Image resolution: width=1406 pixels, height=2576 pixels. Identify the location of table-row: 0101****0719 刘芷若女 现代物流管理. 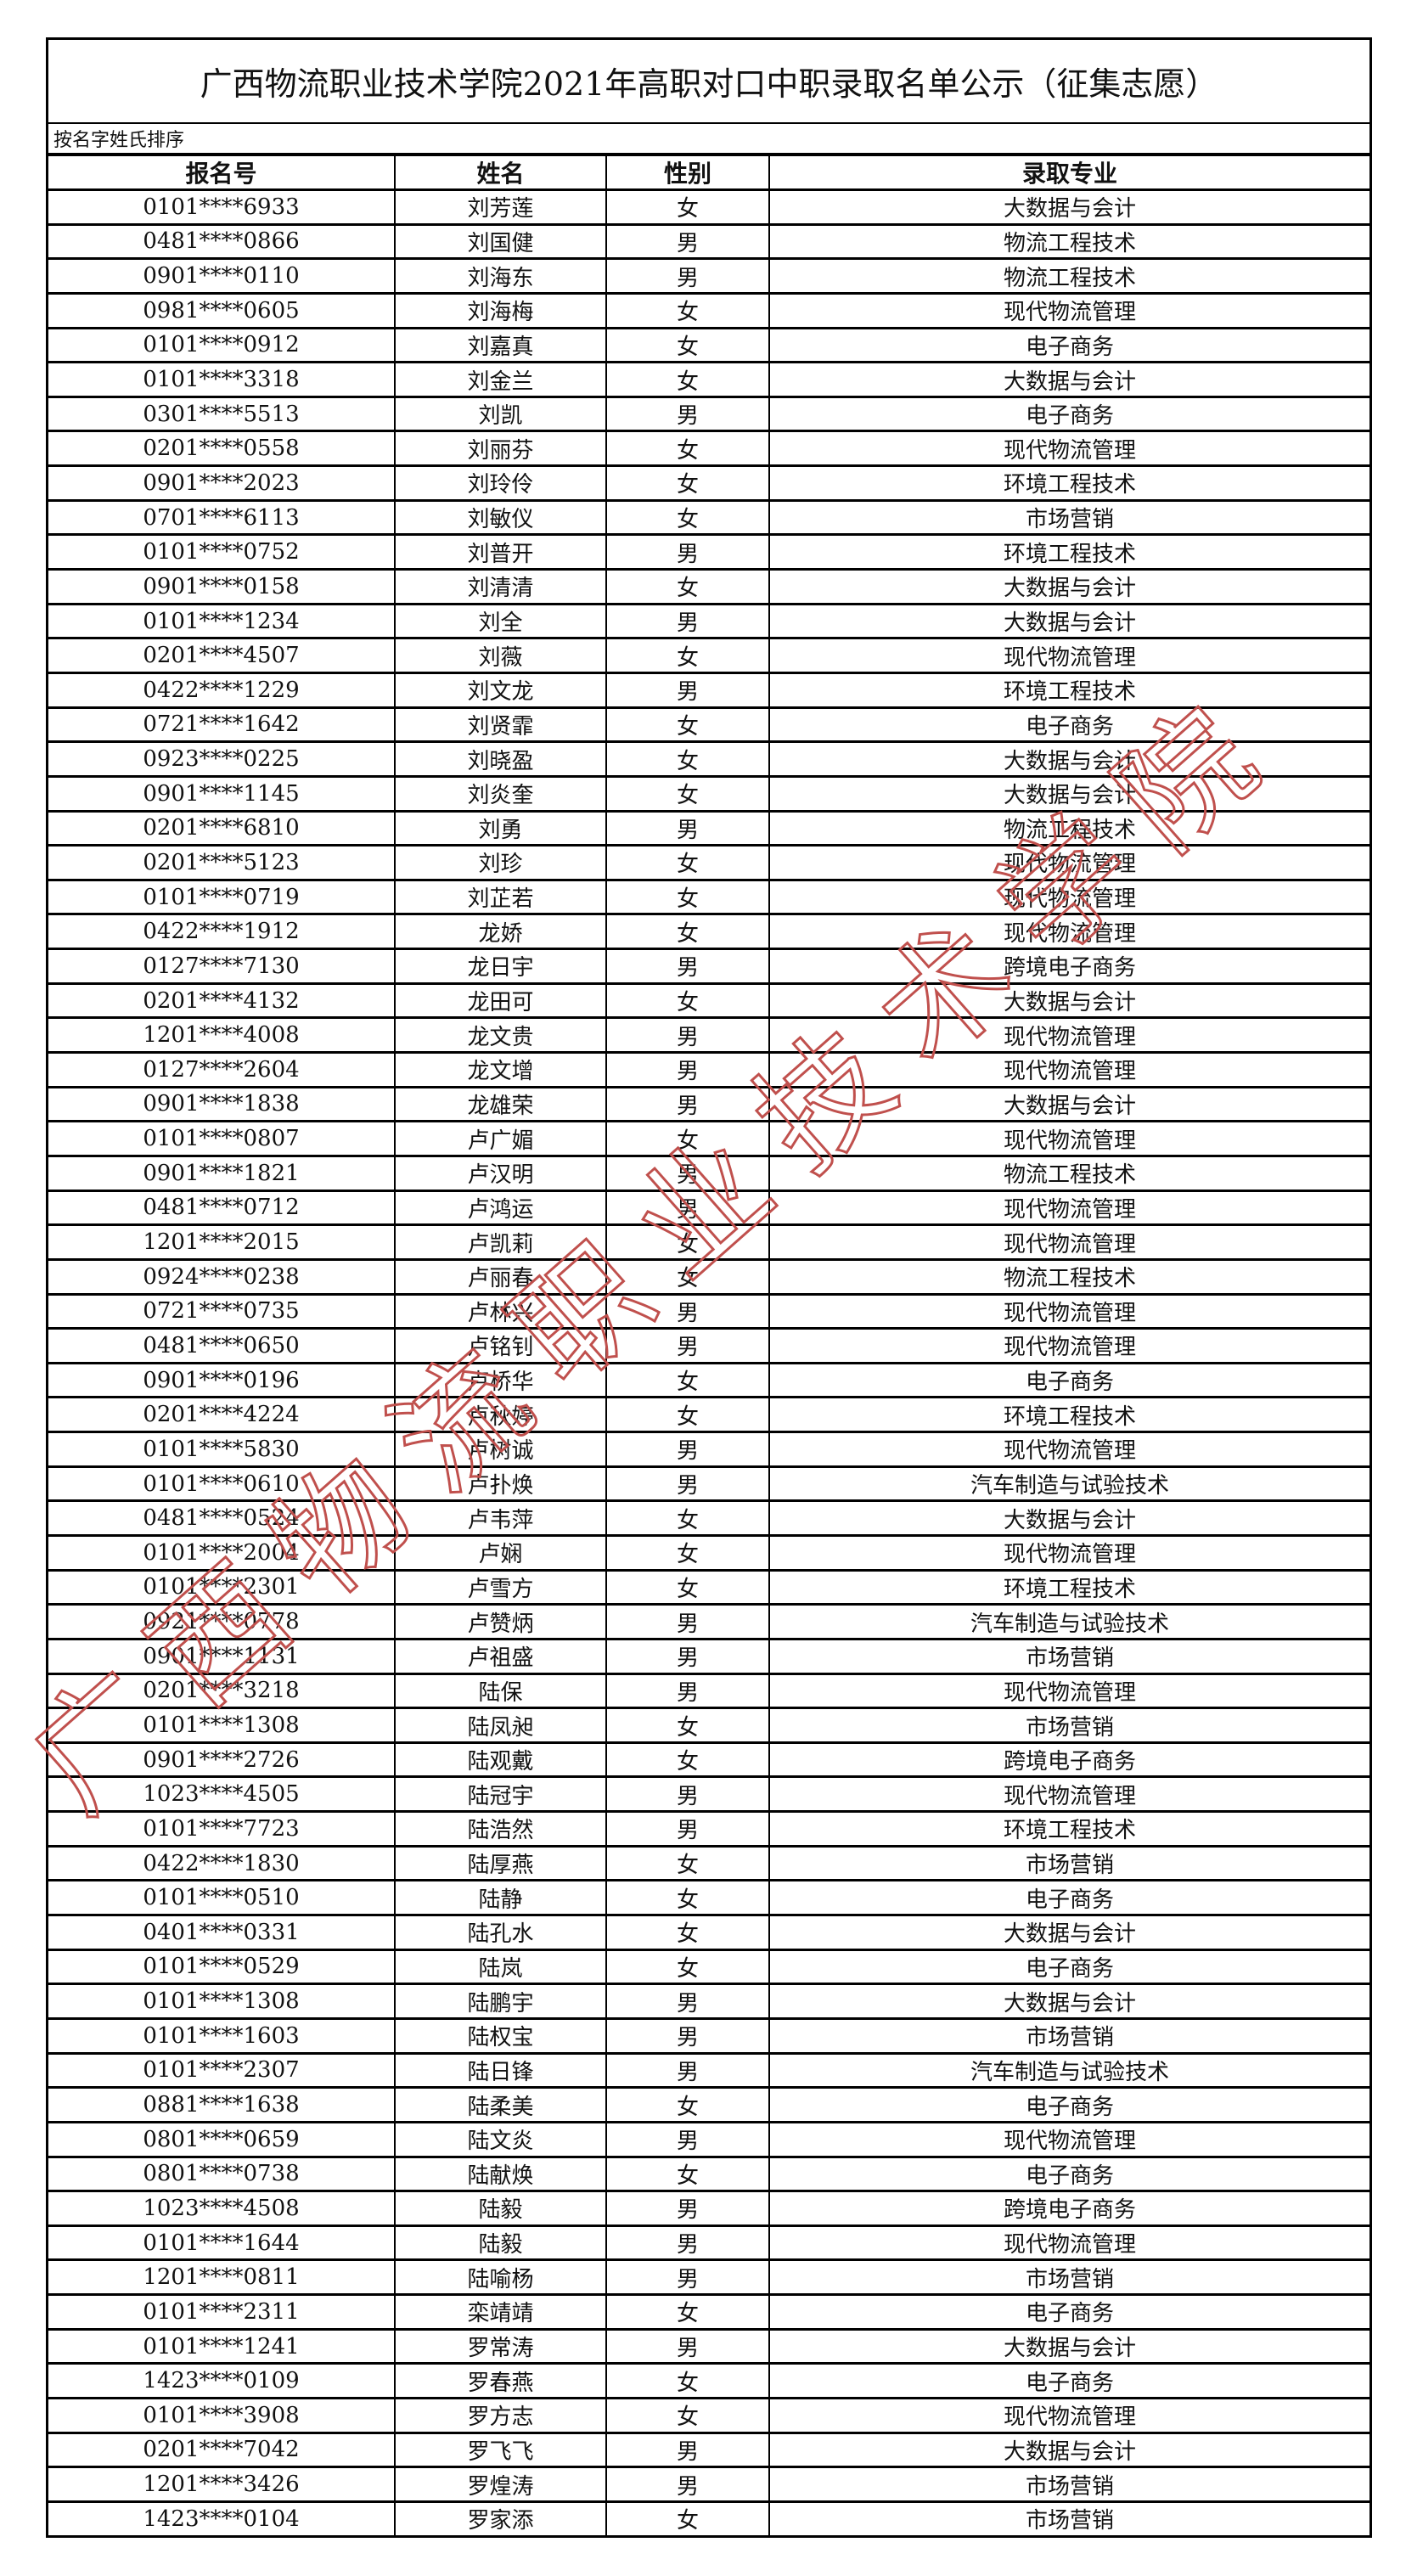
(708, 898).